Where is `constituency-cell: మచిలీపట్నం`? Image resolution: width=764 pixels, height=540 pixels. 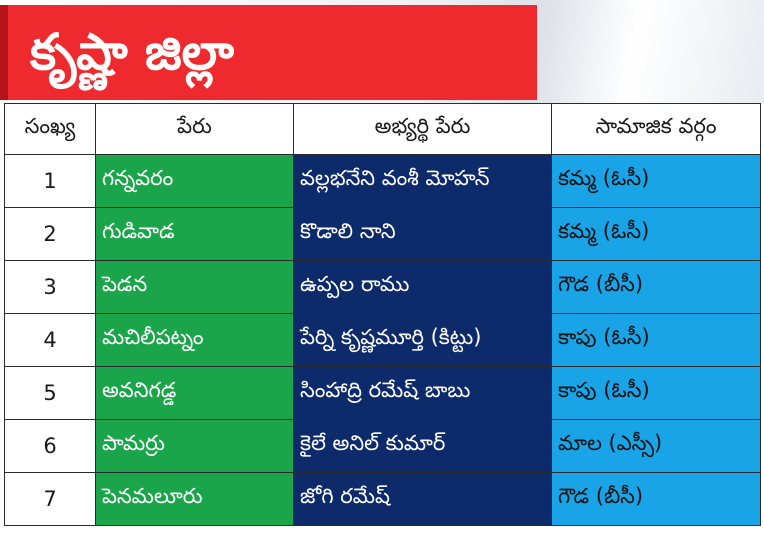 constituency-cell: మచిలీపట్నం is located at coordinates (194, 340).